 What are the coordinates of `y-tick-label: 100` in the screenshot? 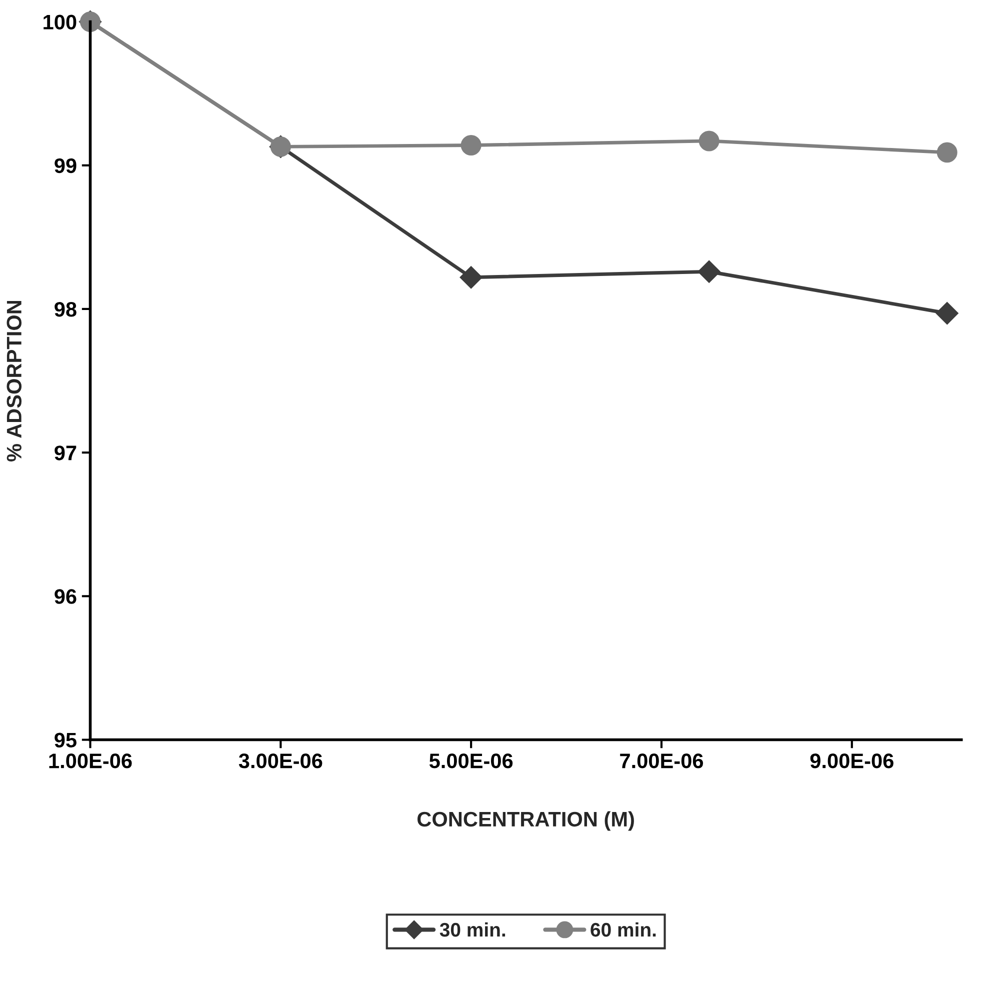 It's located at (60, 22).